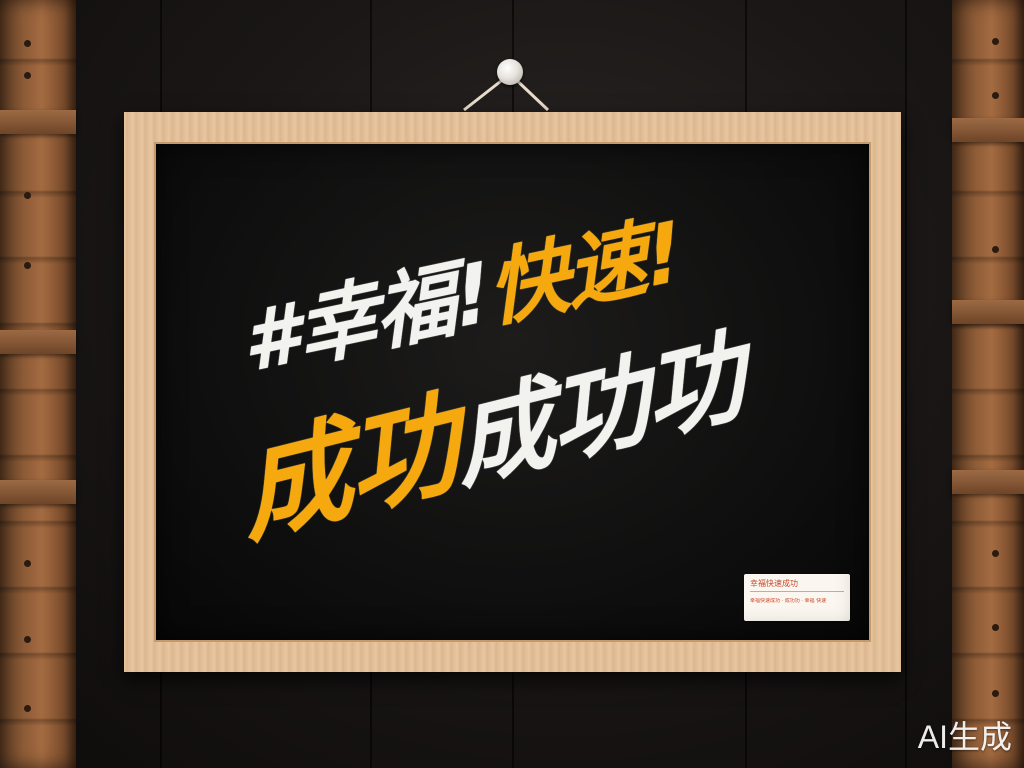 The width and height of the screenshot is (1024, 768). I want to click on wall-plank-seam, so click(906, 384).